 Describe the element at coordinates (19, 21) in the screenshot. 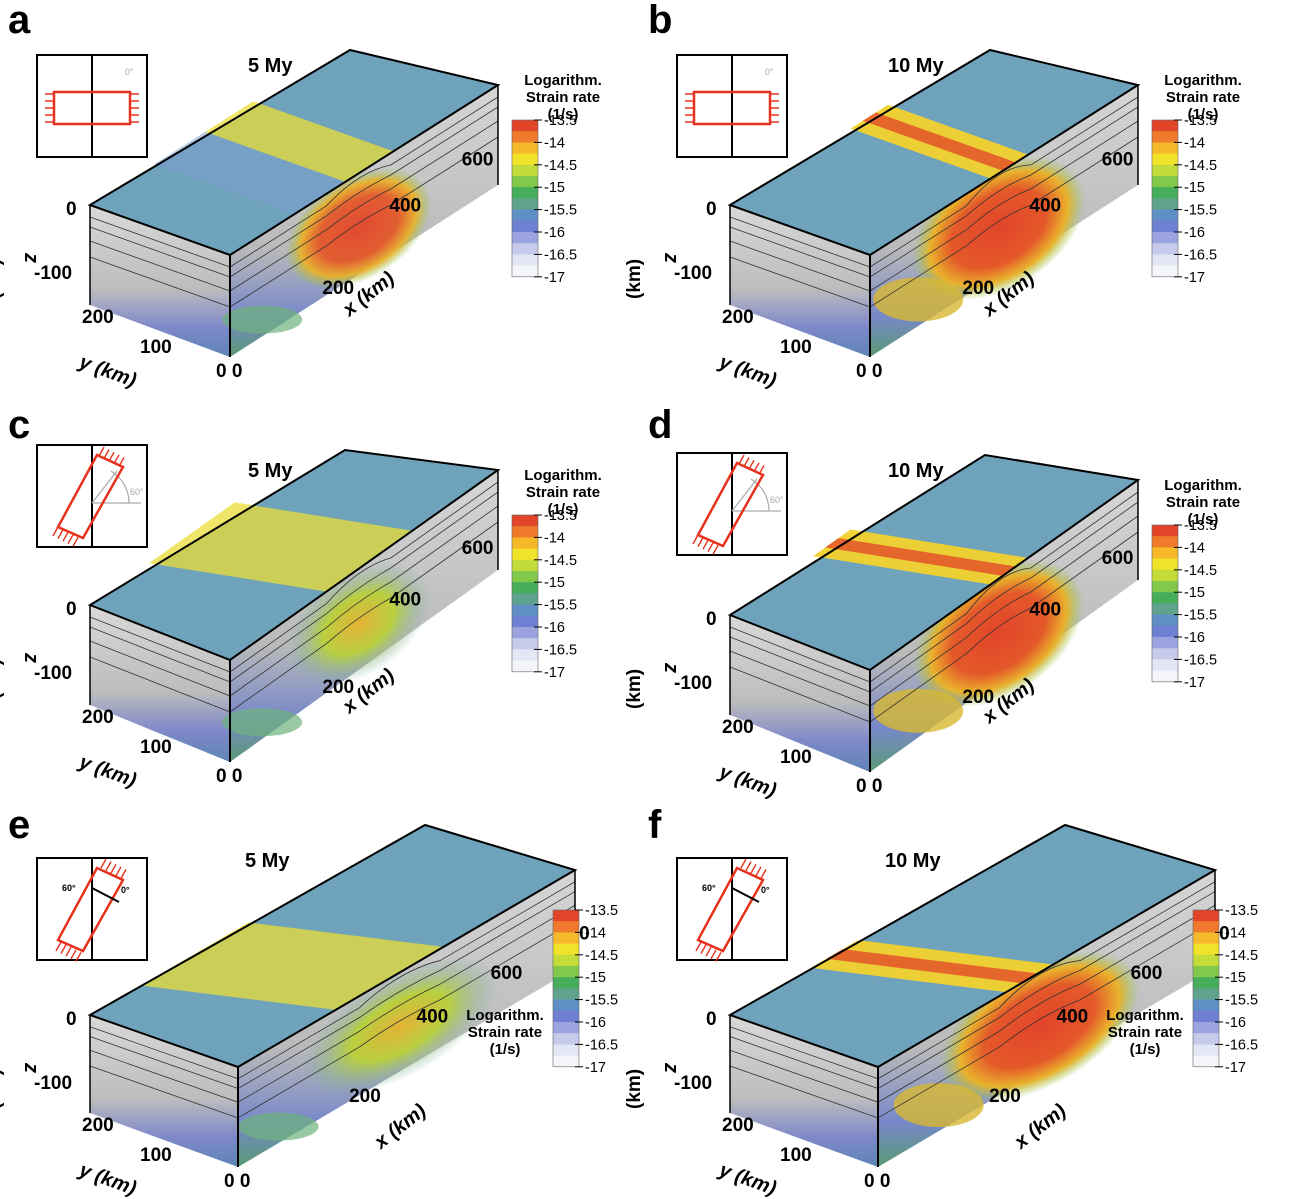

I see `panel-letter: a` at that location.